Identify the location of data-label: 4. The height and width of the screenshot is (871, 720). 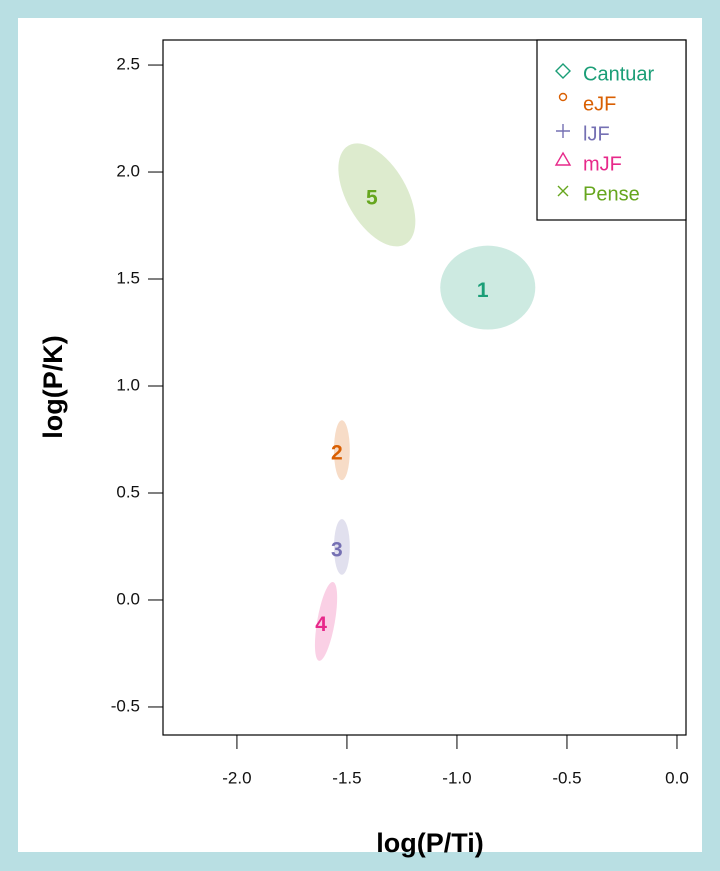
(321, 624).